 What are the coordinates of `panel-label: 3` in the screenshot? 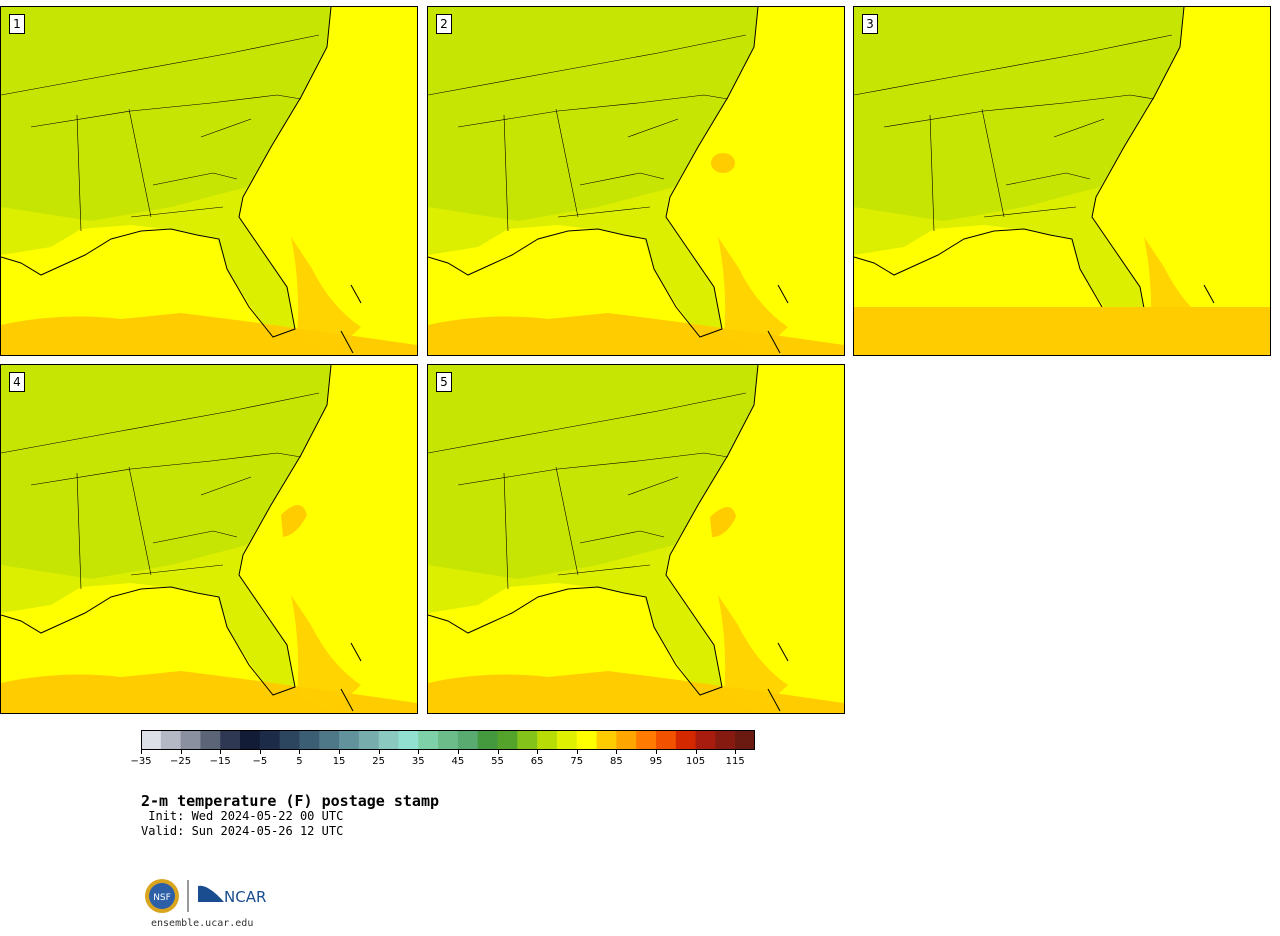 It's located at (870, 24).